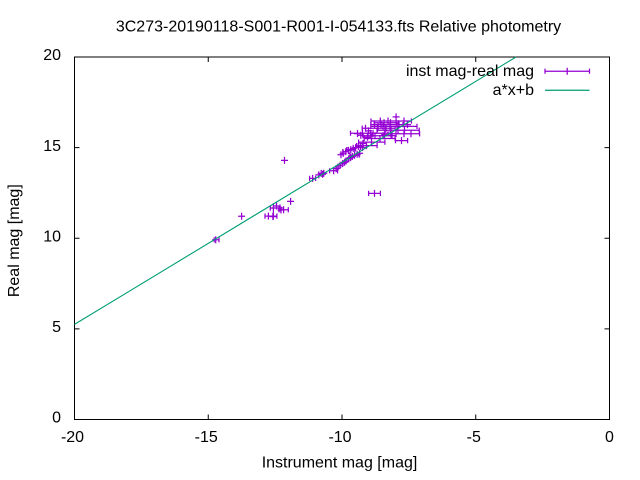 The width and height of the screenshot is (640, 480). I want to click on svg-text: Instrument mag [mag], so click(340, 463).